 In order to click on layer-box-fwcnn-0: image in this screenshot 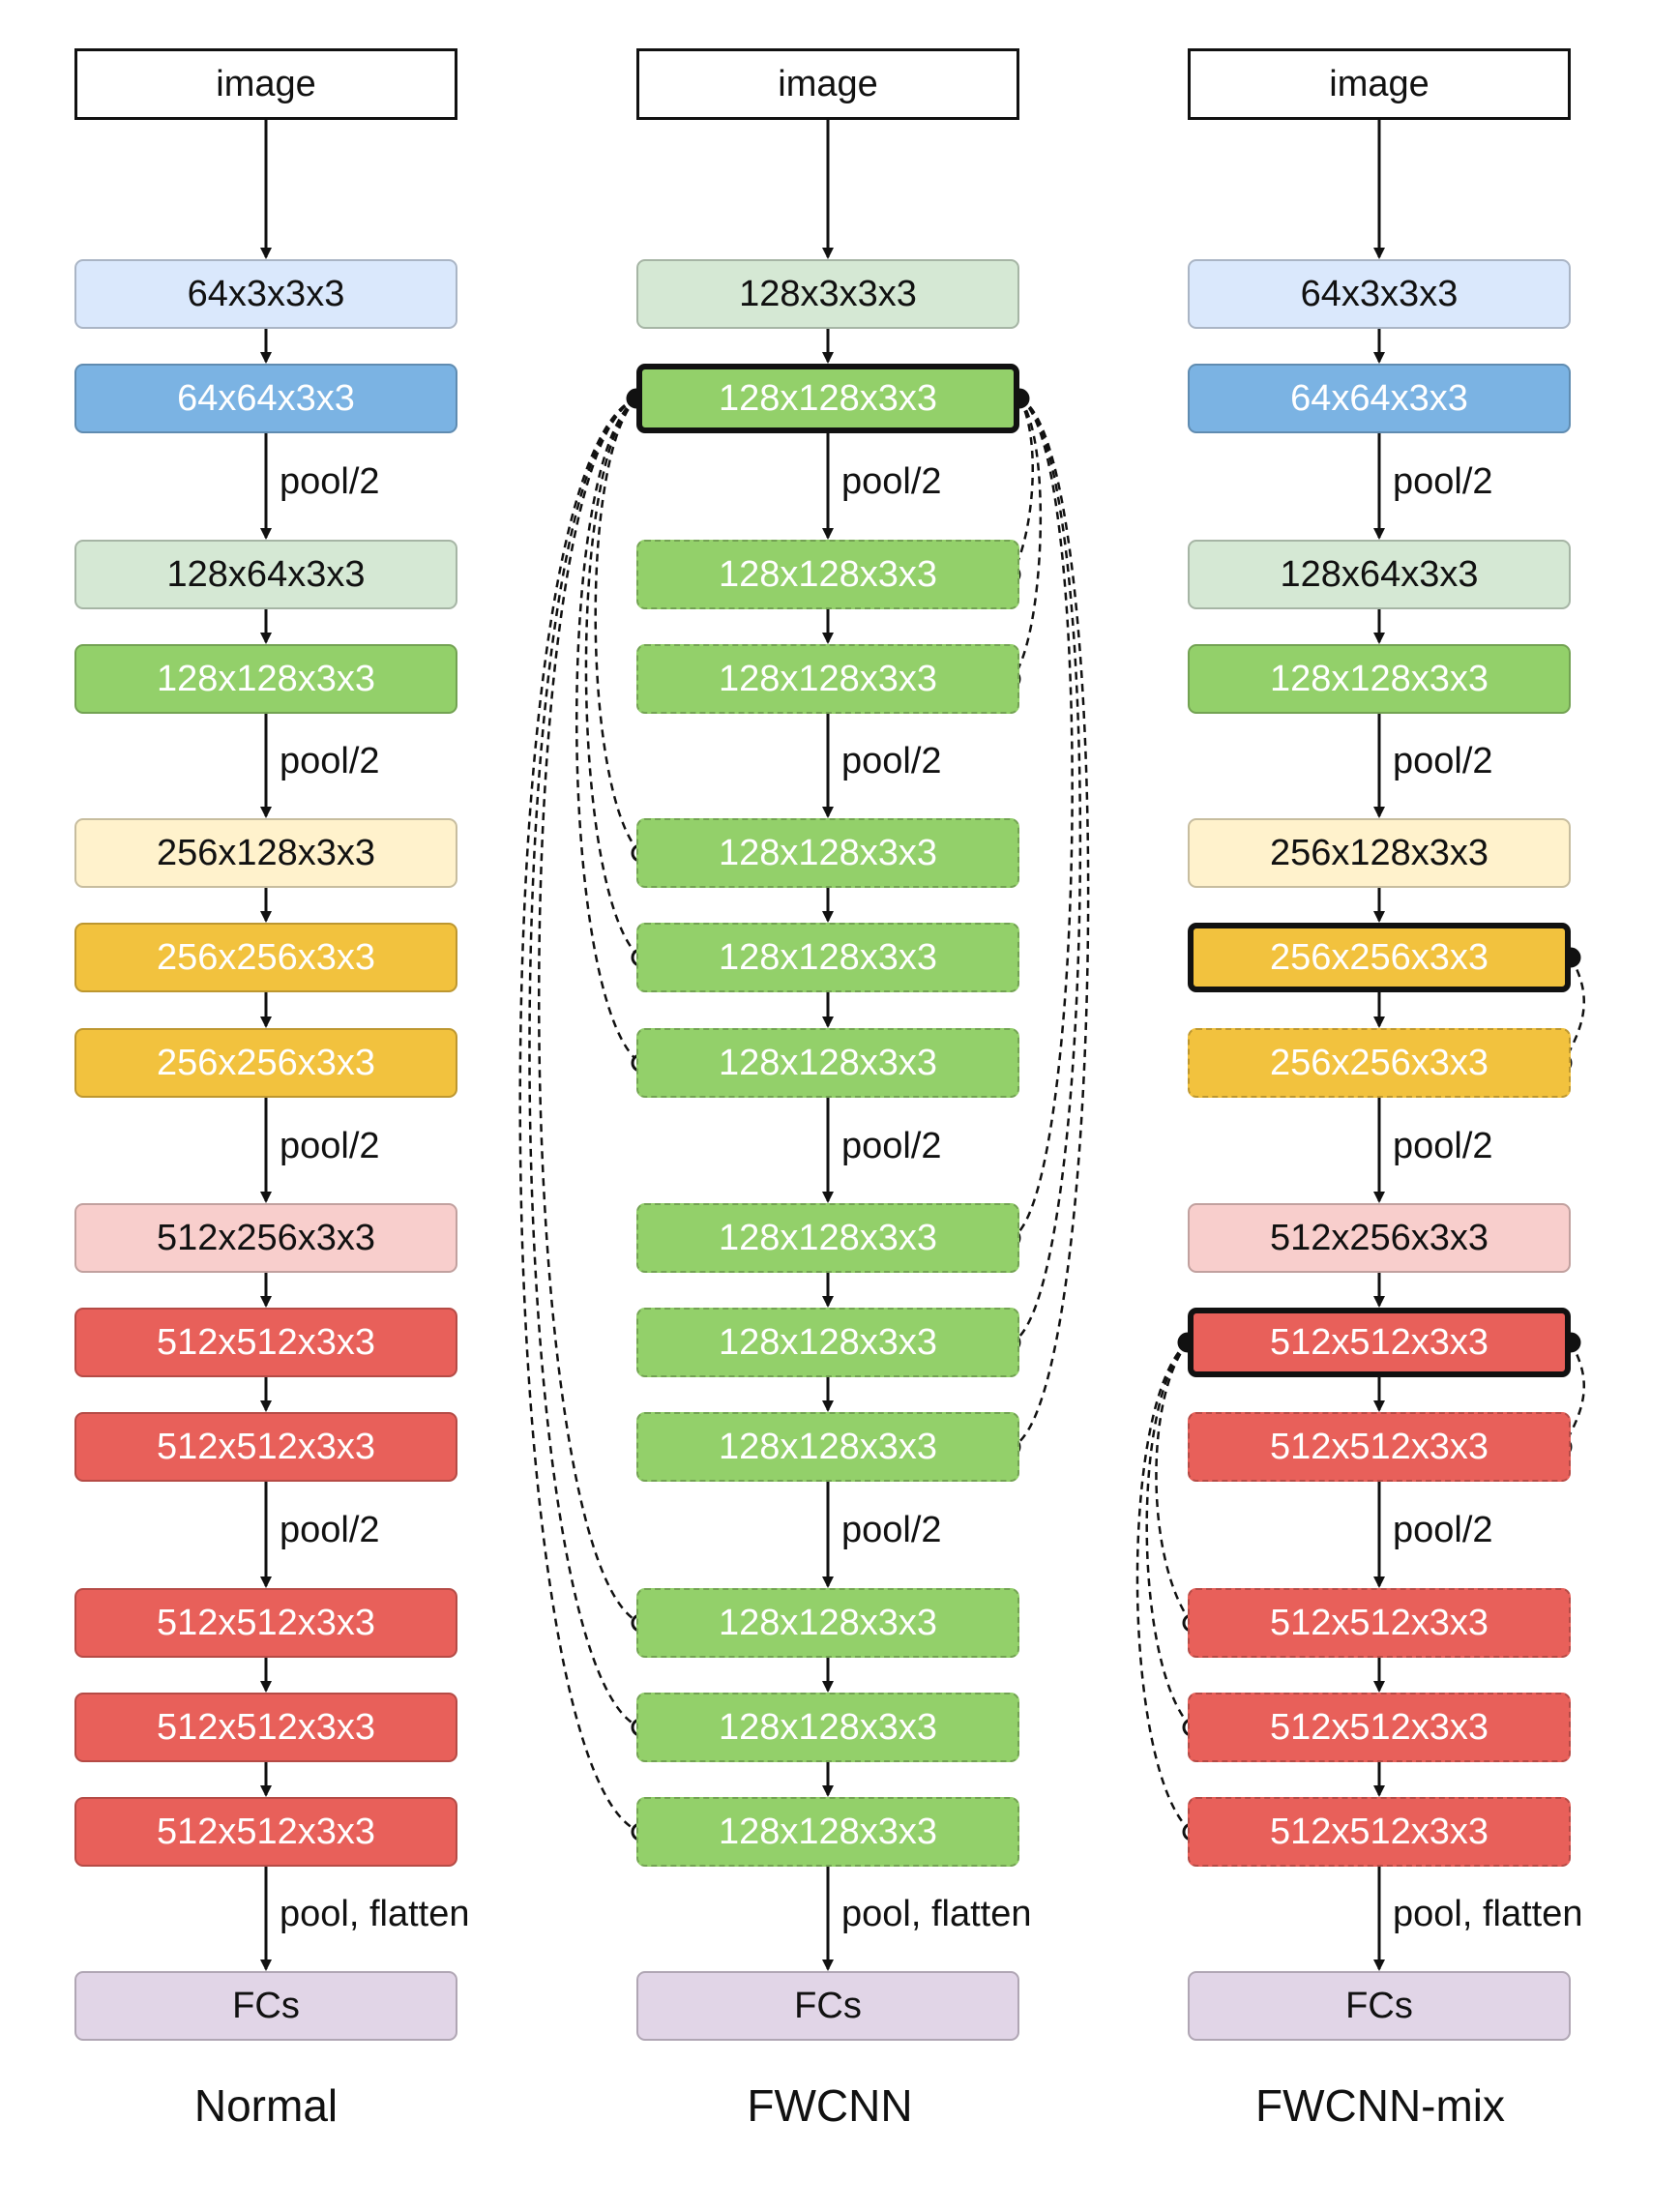, I will do `click(828, 84)`.